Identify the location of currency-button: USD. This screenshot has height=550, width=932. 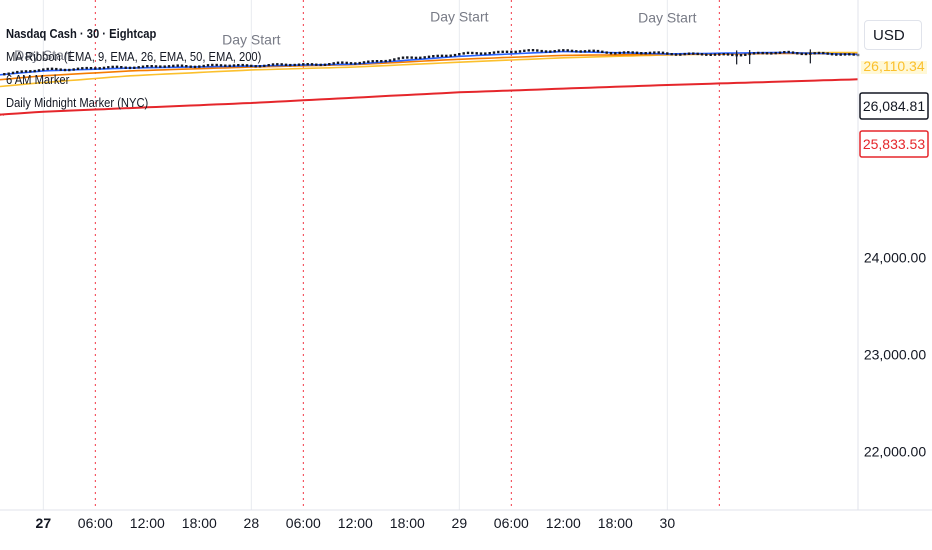
(893, 35).